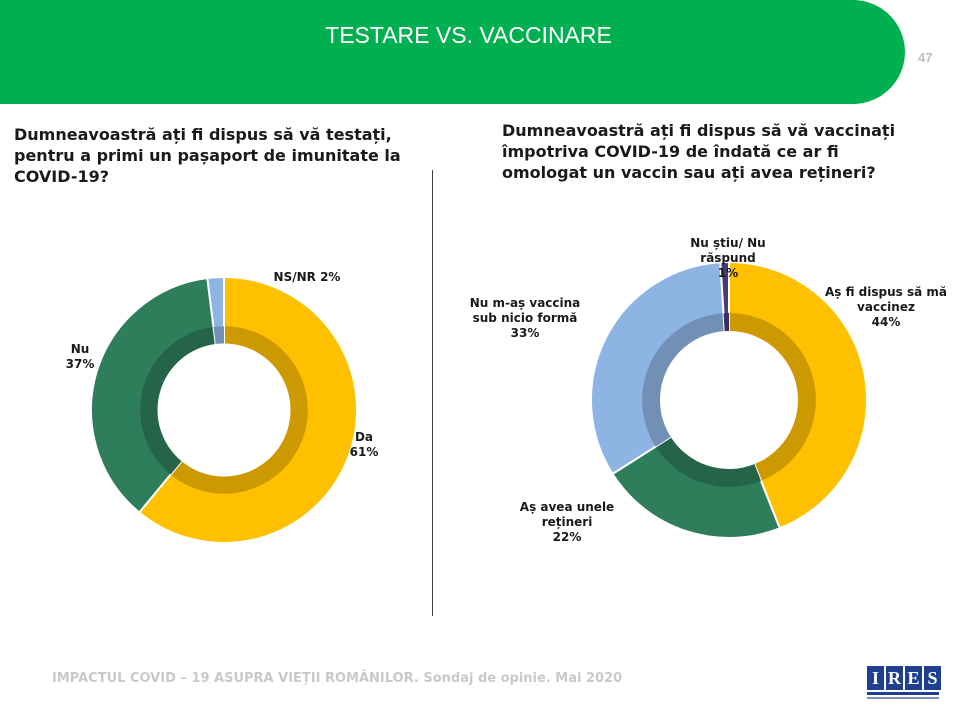 The width and height of the screenshot is (960, 720). Describe the element at coordinates (925, 57) in the screenshot. I see `page-number: 47` at that location.